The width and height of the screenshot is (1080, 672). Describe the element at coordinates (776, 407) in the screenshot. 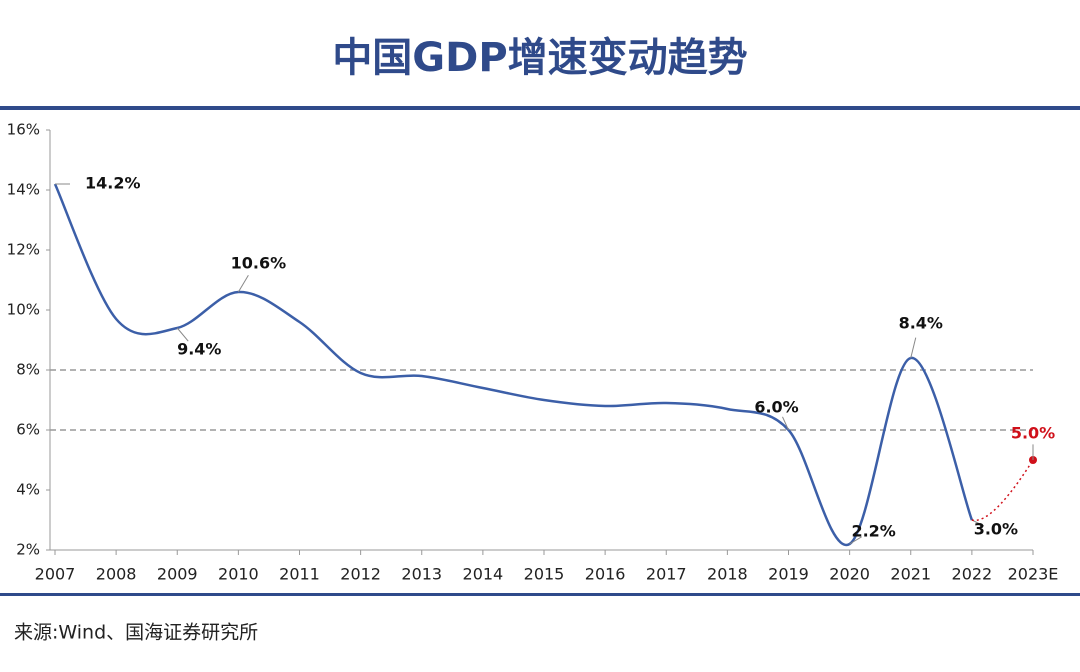

I see `data-label: 6.0%` at that location.